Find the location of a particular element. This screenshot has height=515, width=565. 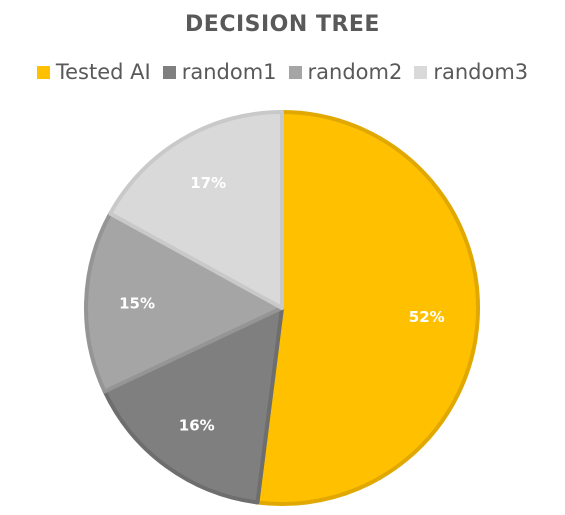

legend-item-0: Tested AI is located at coordinates (93, 72).